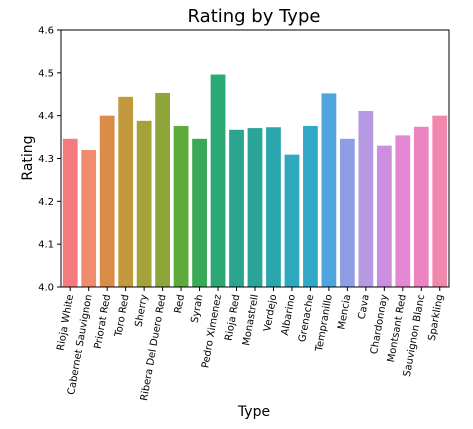 The image size is (473, 429). Describe the element at coordinates (344, 312) in the screenshot. I see `x-tick-label: Mencia` at that location.